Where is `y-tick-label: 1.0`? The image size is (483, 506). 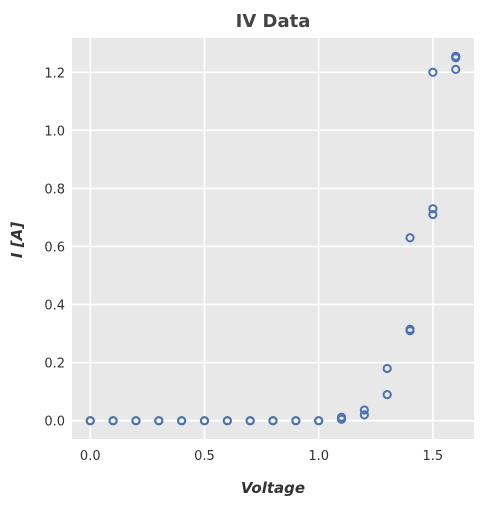
y-tick-label: 1.0 is located at coordinates (54, 131).